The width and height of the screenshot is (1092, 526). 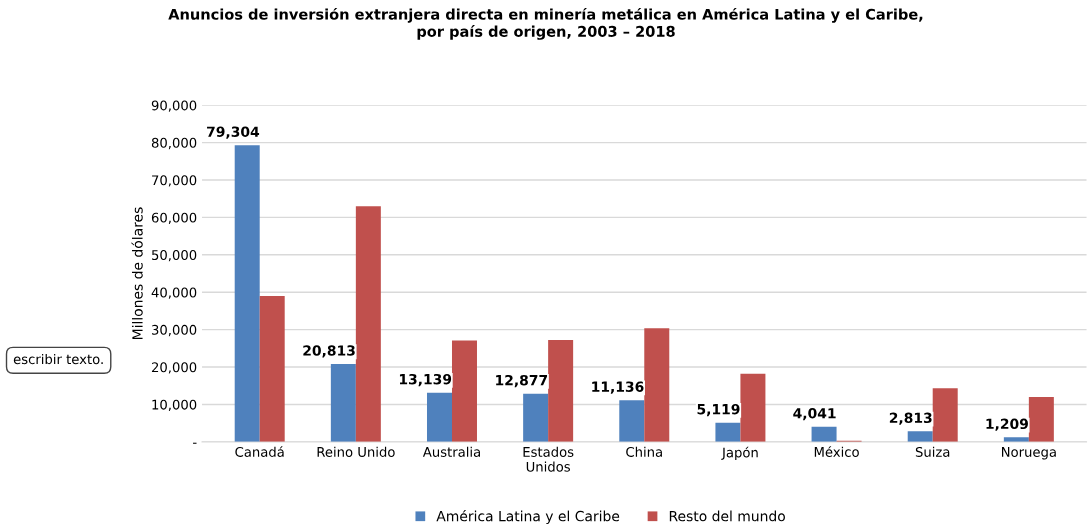 What do you see at coordinates (58, 359) in the screenshot?
I see `text: escribir texto.` at bounding box center [58, 359].